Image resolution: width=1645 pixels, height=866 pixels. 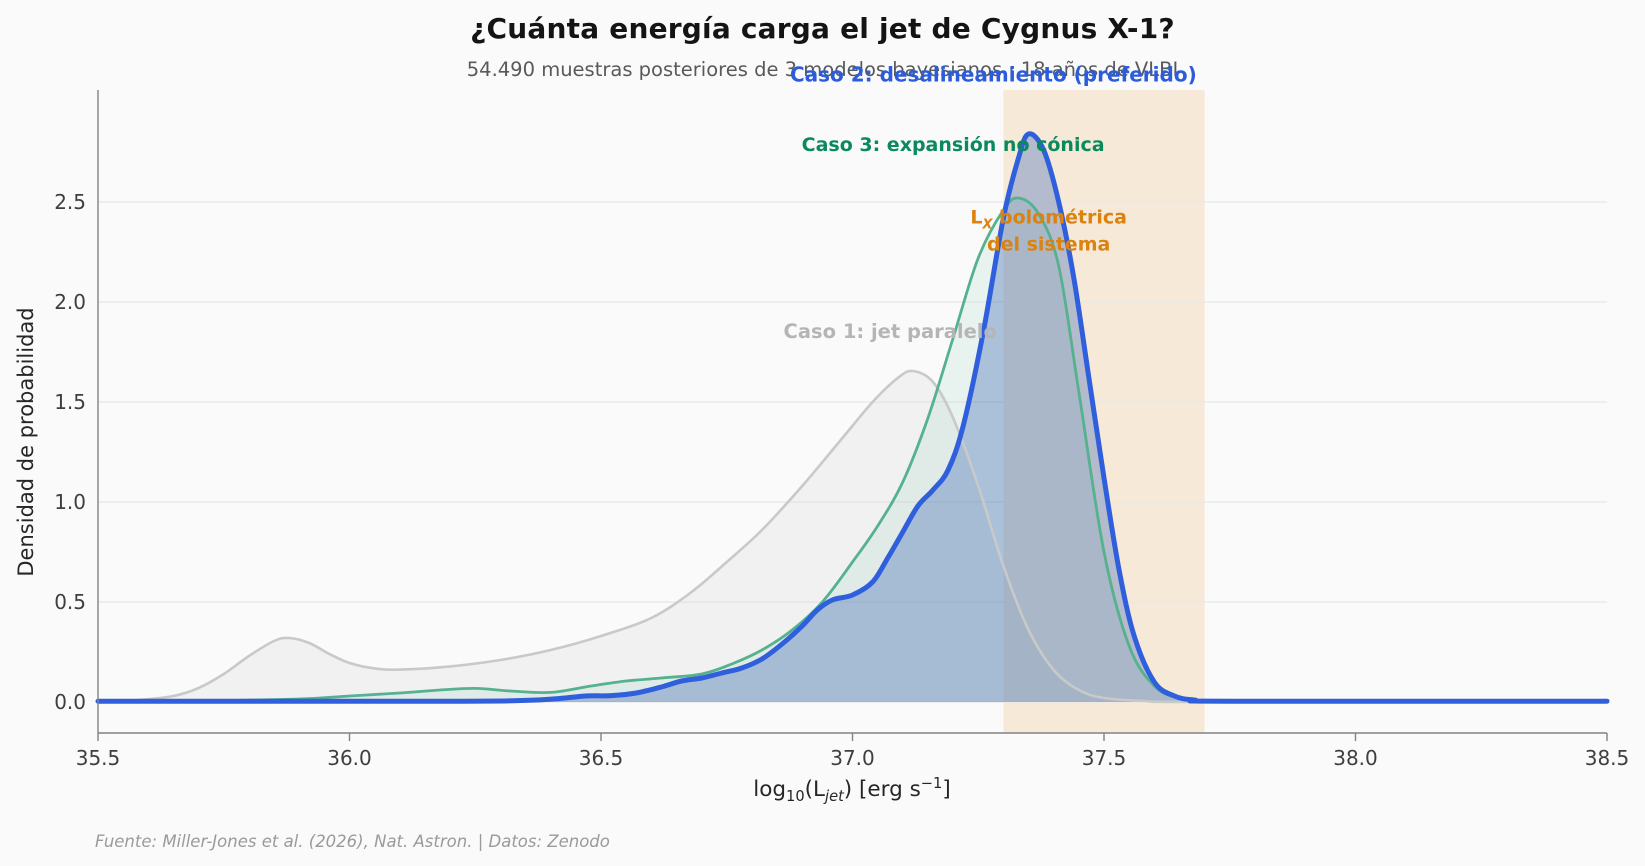 What do you see at coordinates (601, 758) in the screenshot?
I see `x-tick-label: 36.5` at bounding box center [601, 758].